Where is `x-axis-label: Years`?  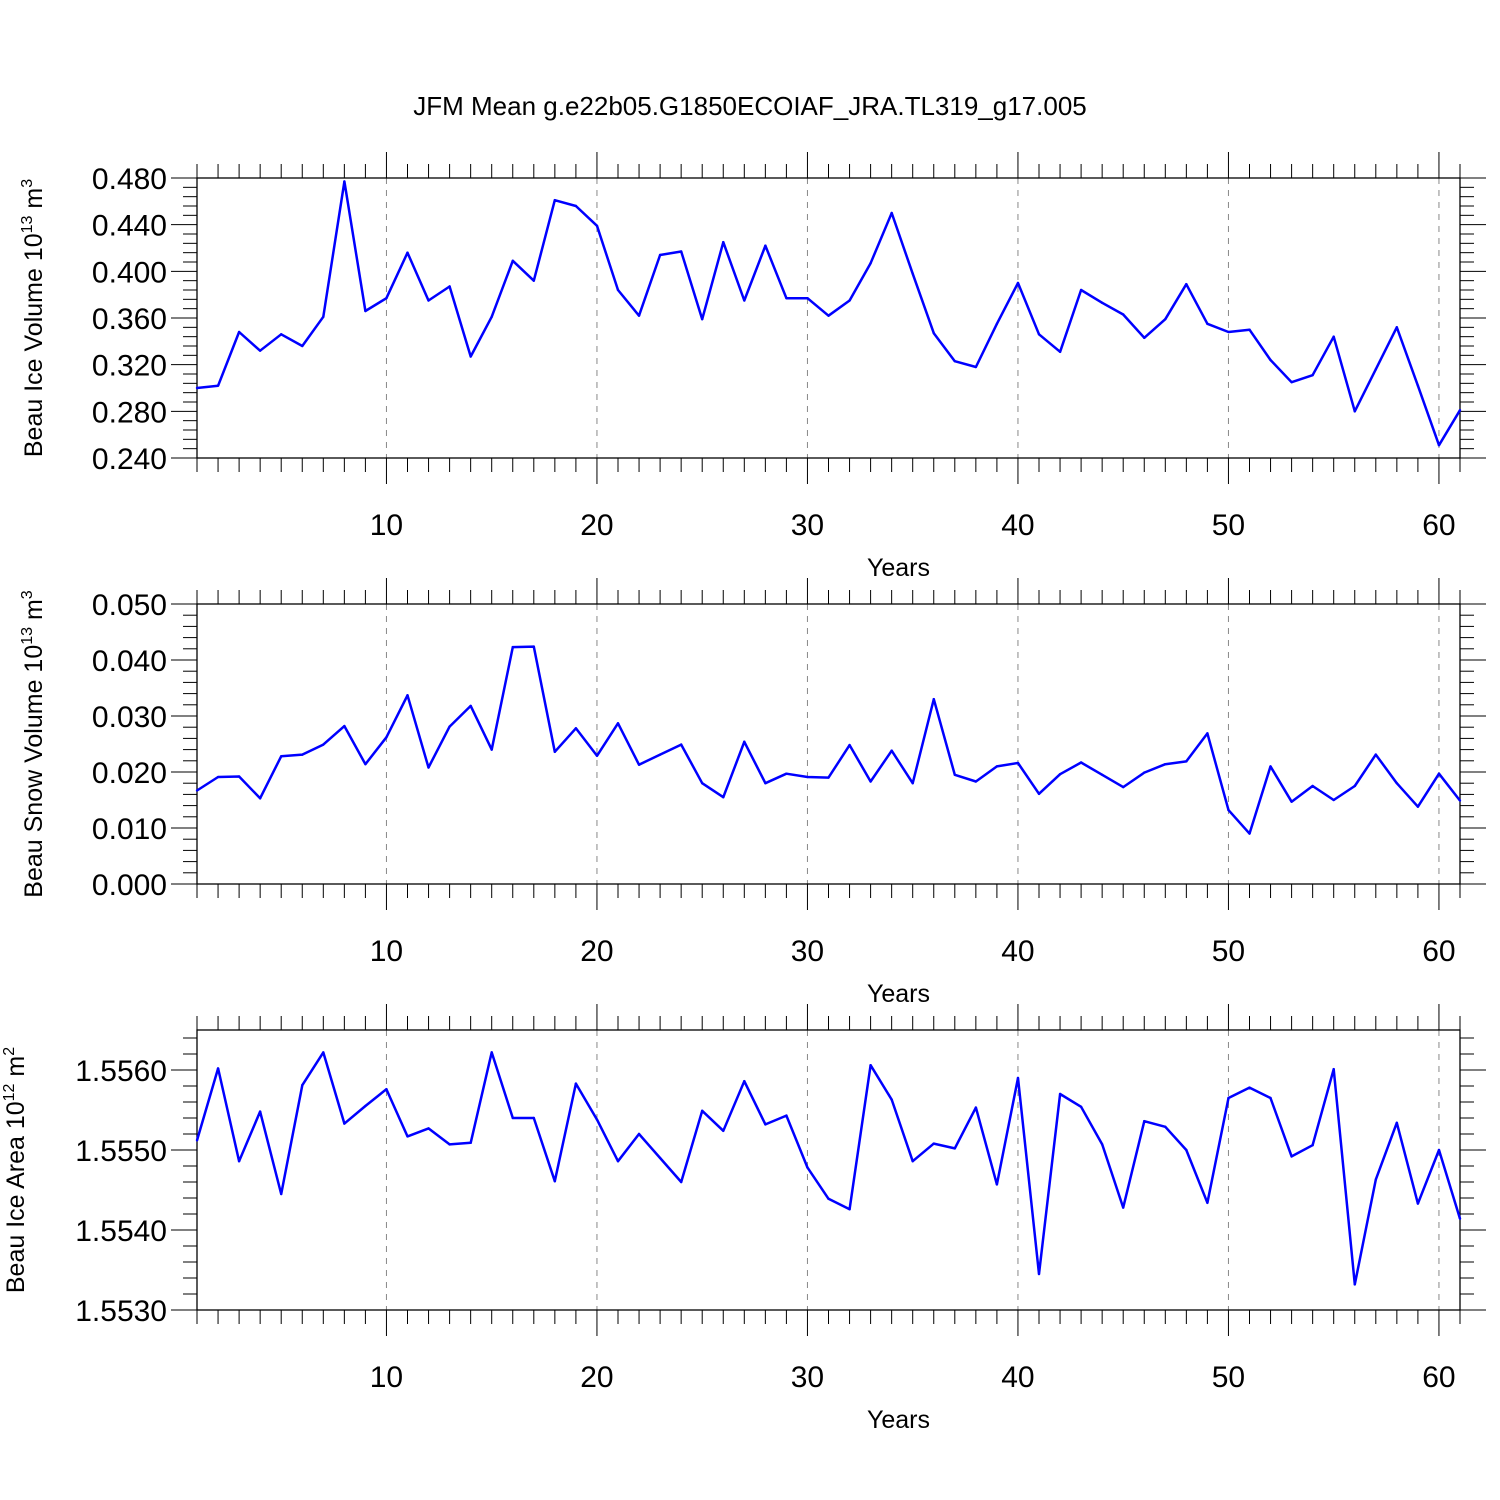
x-axis-label: Years is located at coordinates (898, 1420).